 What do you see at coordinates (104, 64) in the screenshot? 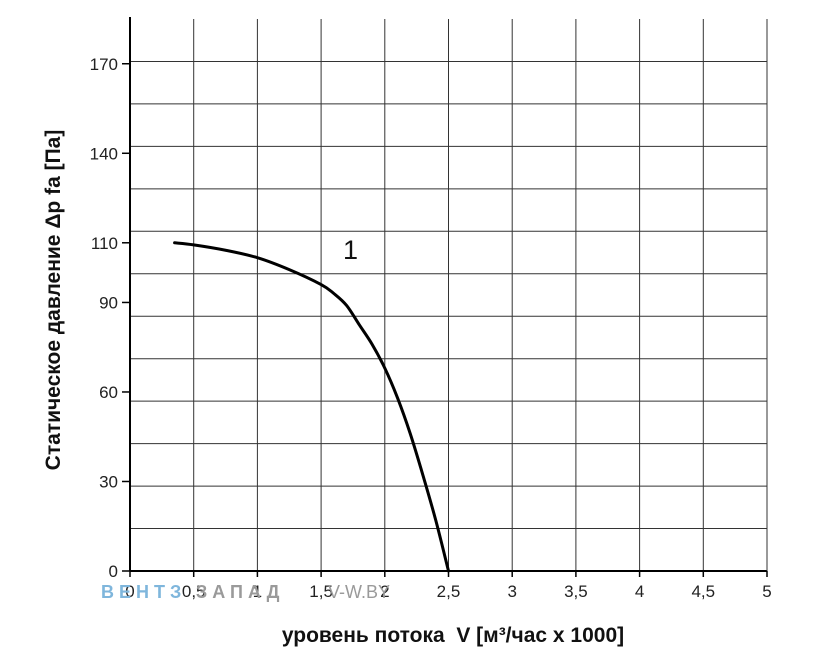
I see `y-tick-label: 170` at bounding box center [104, 64].